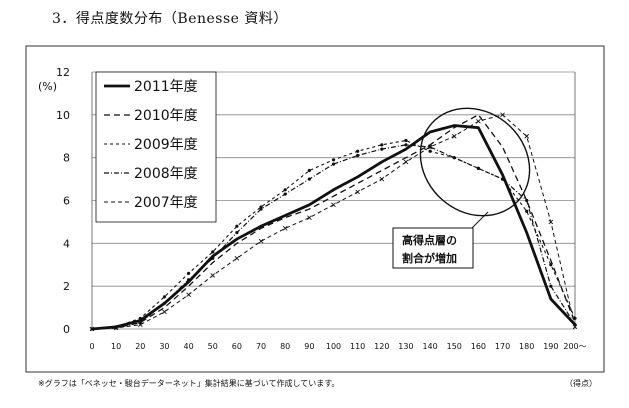 Image resolution: width=629 pixels, height=408 pixels. I want to click on x-tick-label: 60, so click(237, 346).